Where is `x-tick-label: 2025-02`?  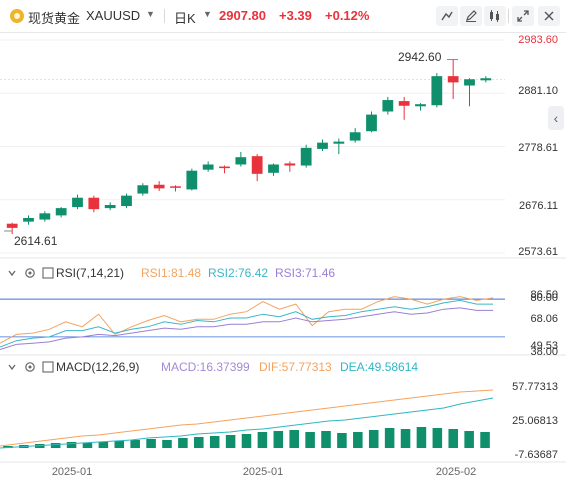
x-tick-label: 2025-02 is located at coordinates (456, 472).